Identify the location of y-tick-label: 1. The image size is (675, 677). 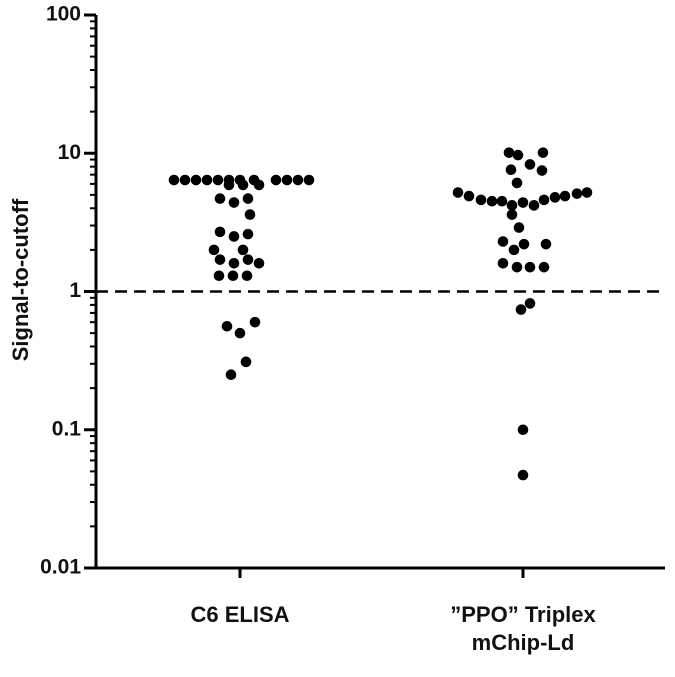
(75, 290).